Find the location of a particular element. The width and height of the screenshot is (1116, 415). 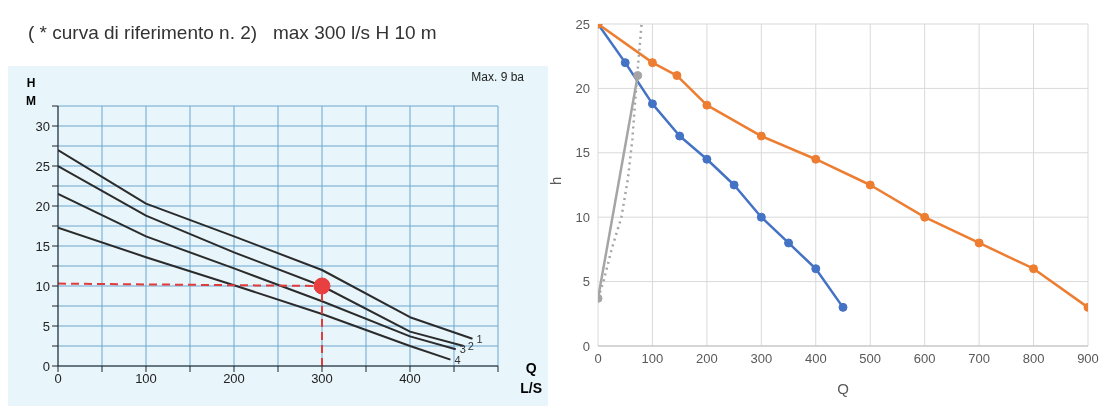

y-tick-label: 30 is located at coordinates (42, 126).